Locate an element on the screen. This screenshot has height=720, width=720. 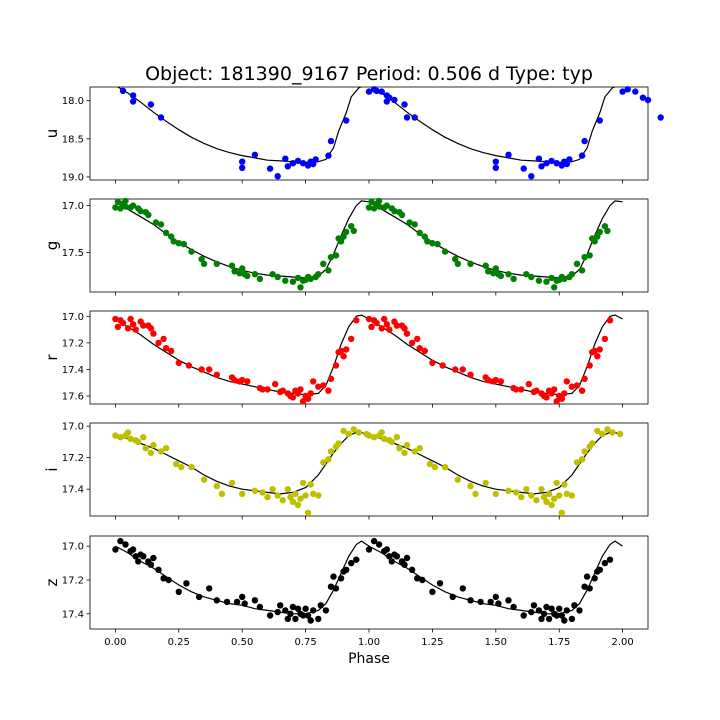
band-label: z is located at coordinates (52, 582).